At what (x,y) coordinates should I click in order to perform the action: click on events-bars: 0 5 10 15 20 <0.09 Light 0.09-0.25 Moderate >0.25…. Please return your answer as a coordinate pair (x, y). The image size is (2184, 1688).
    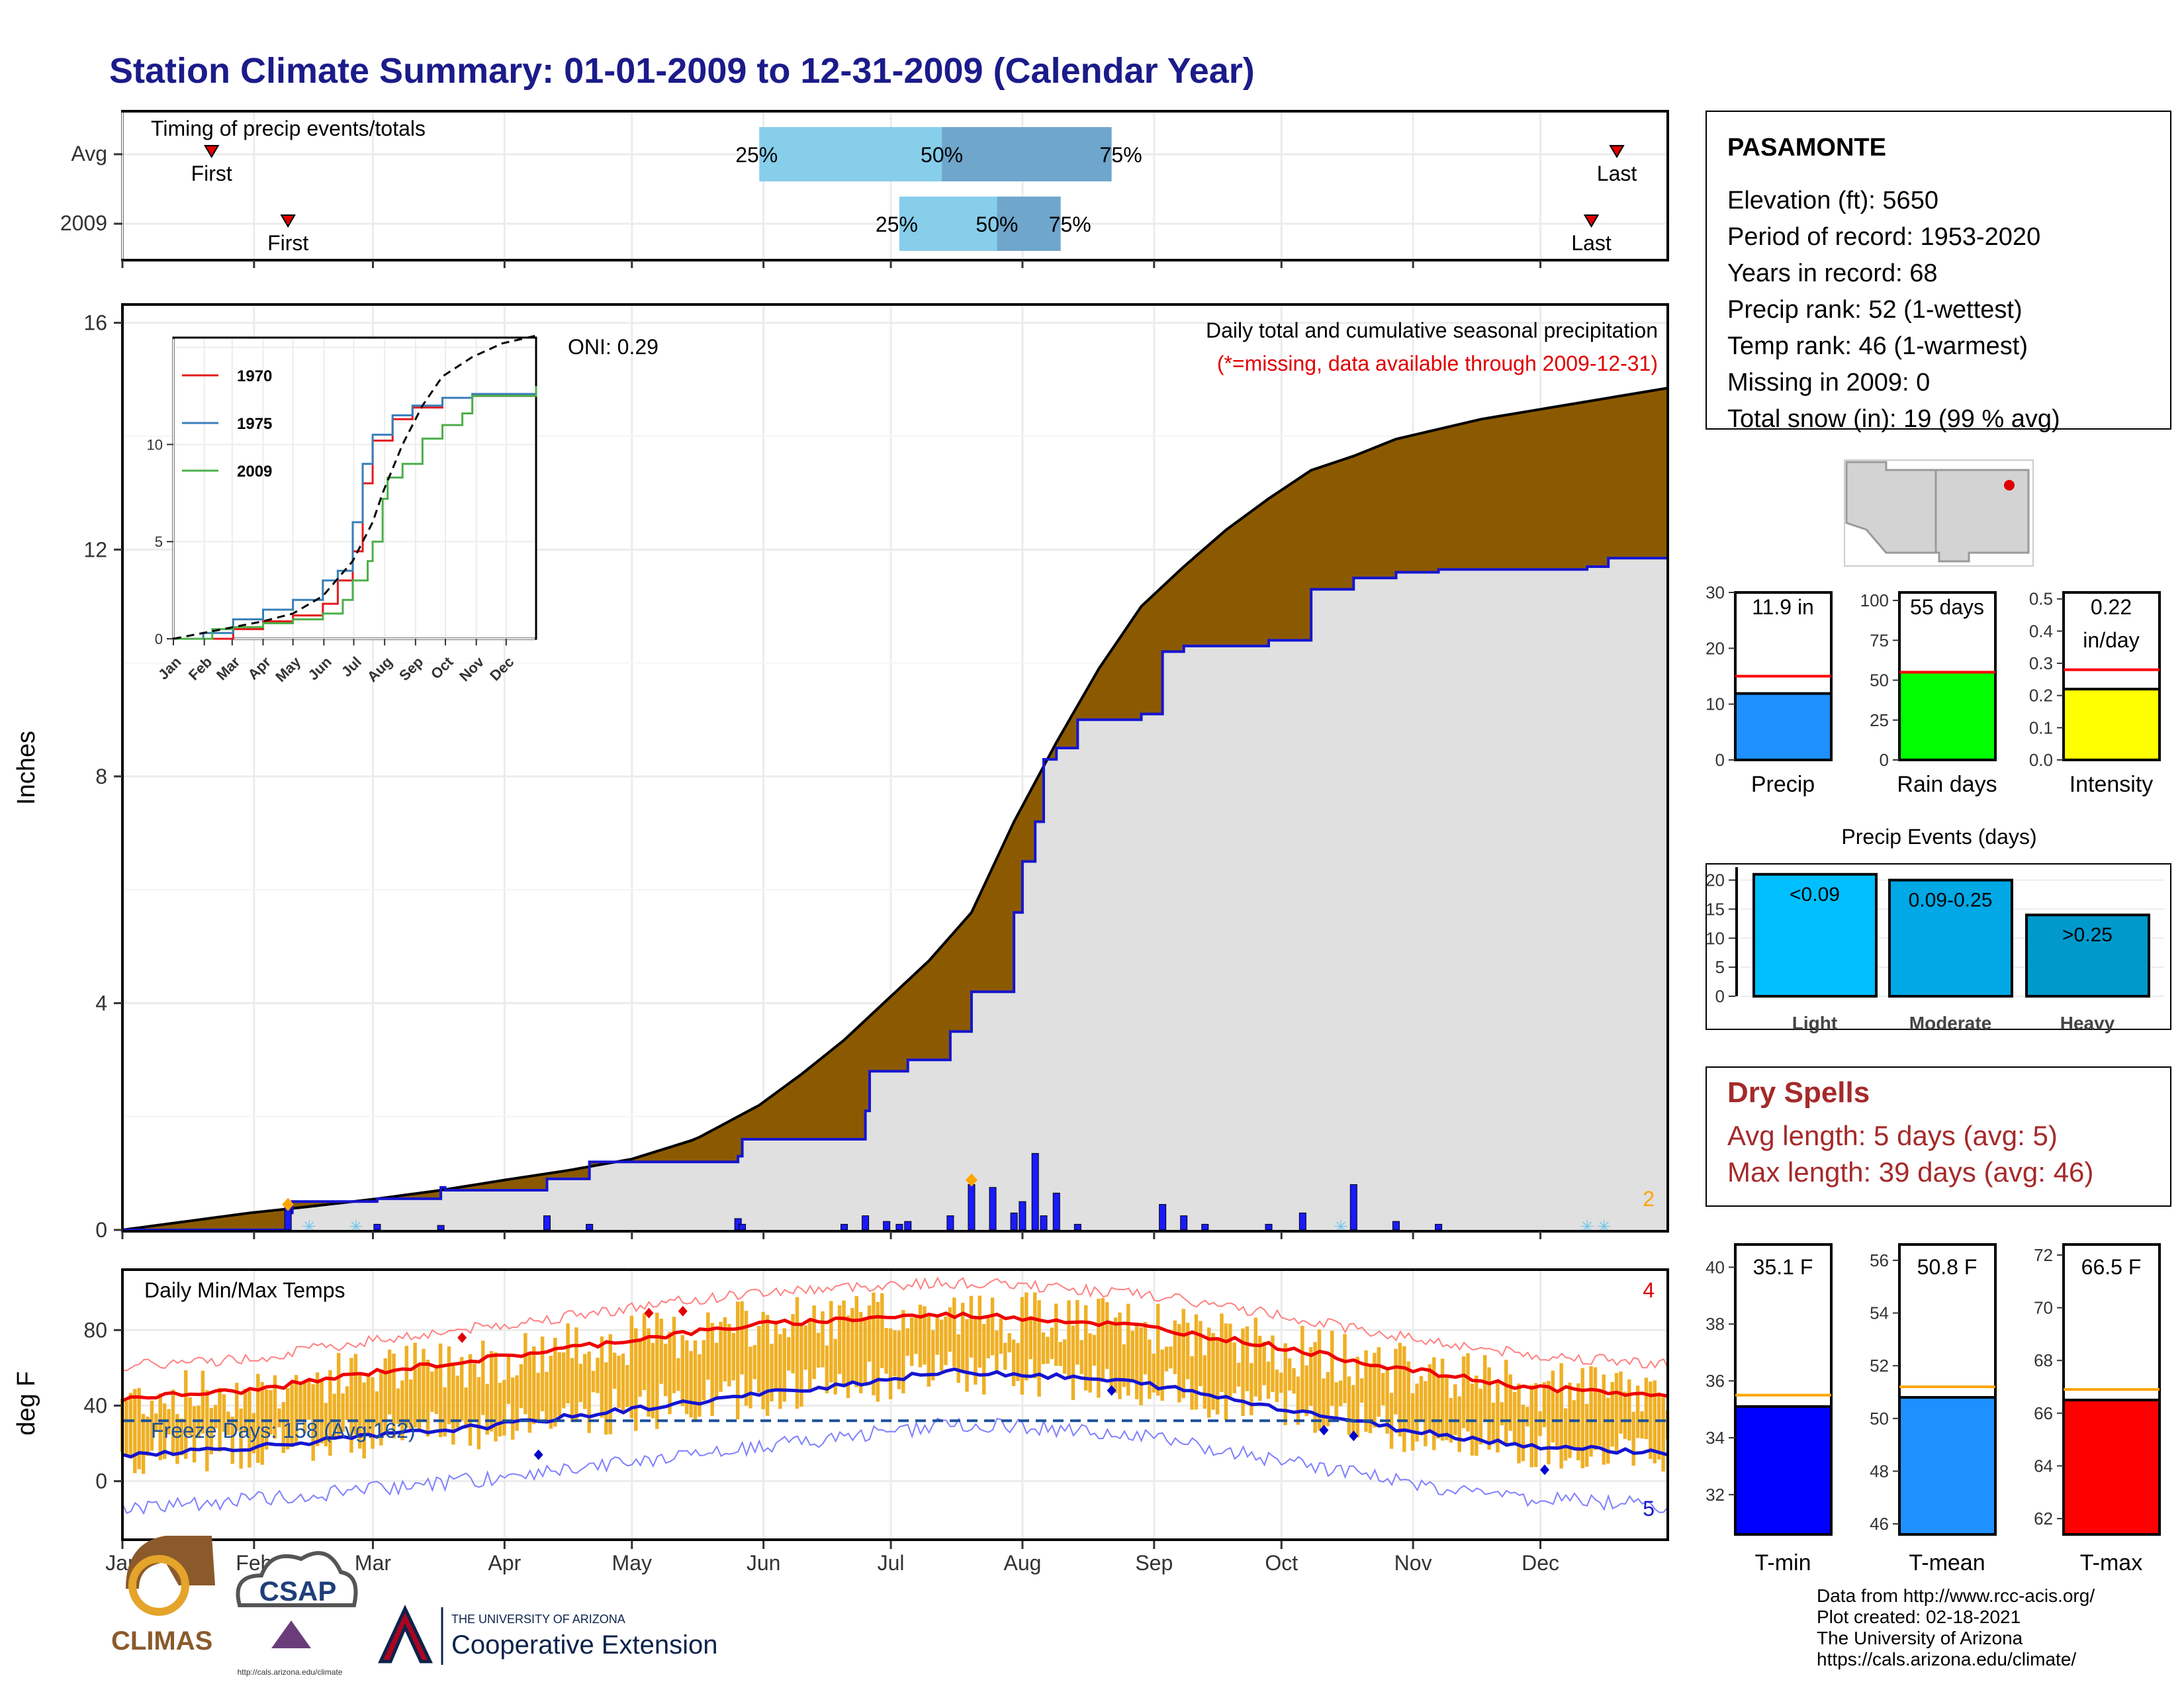
    Looking at the image, I should click on (1935, 950).